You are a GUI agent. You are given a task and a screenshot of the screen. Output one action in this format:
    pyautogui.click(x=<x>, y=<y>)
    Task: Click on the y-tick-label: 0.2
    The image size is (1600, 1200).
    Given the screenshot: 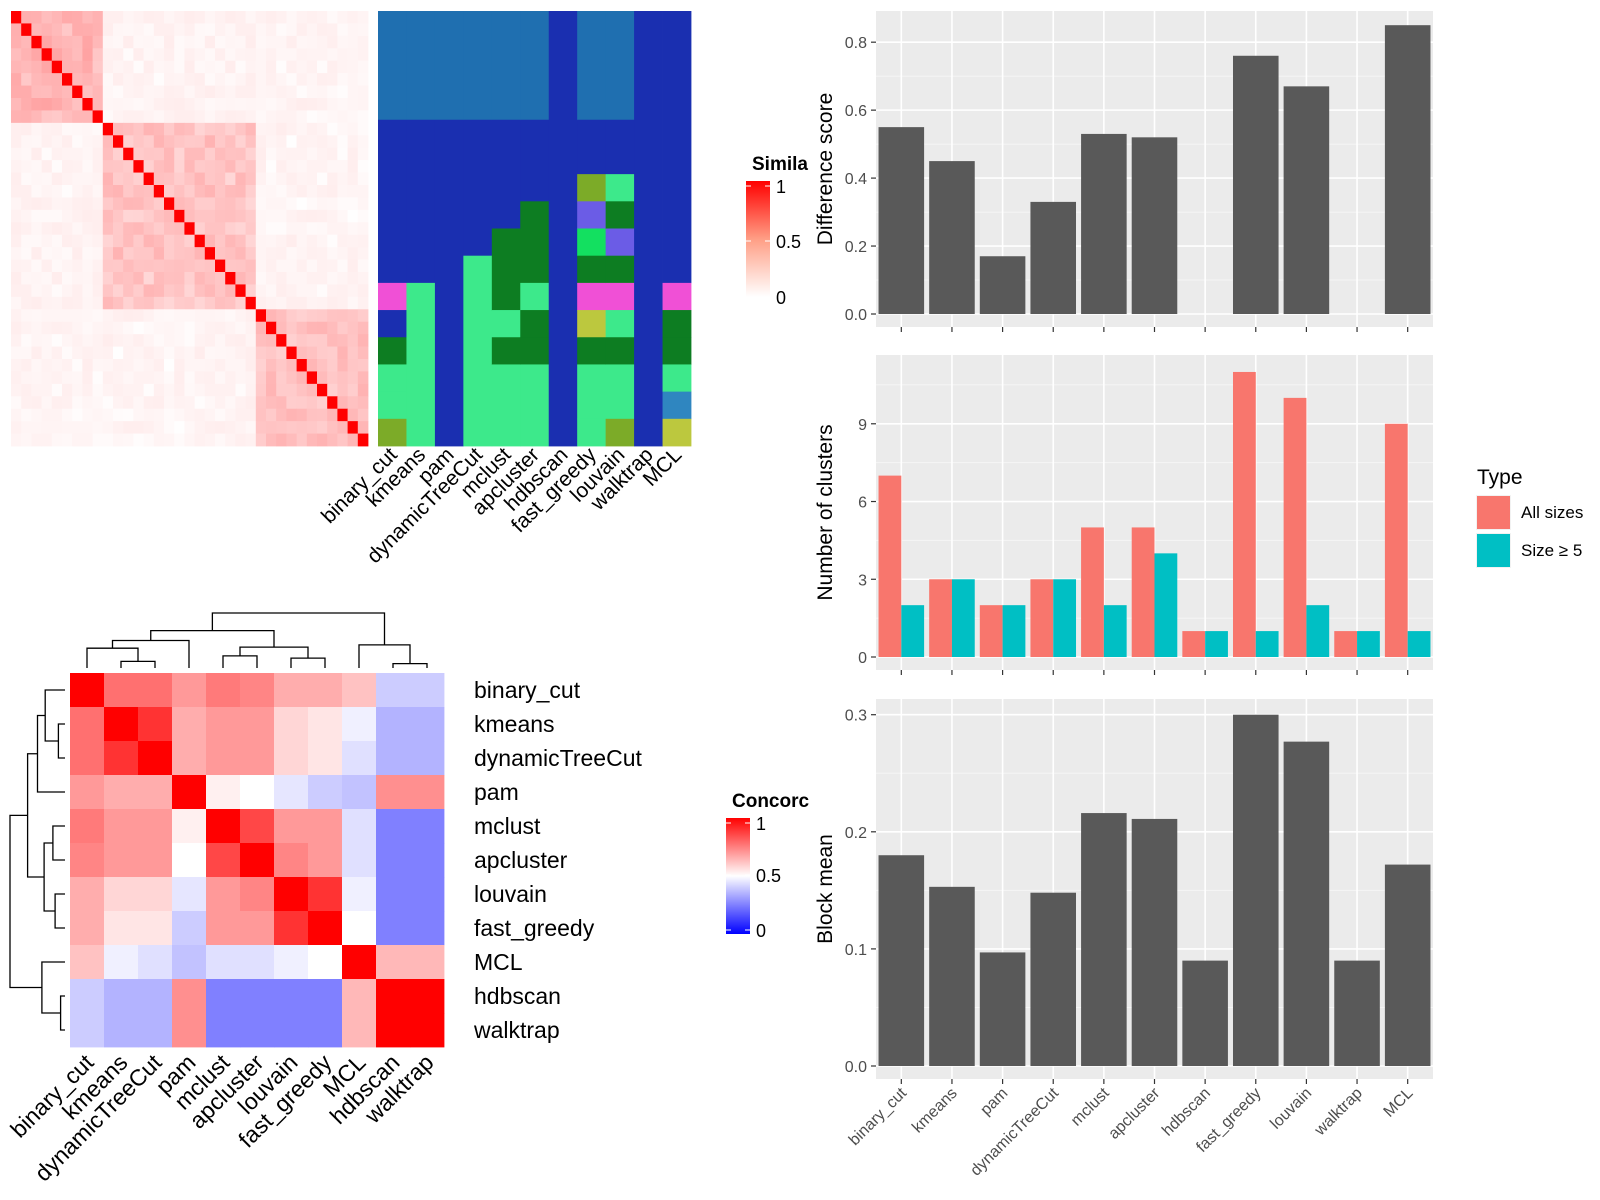 What is the action you would take?
    pyautogui.click(x=856, y=833)
    